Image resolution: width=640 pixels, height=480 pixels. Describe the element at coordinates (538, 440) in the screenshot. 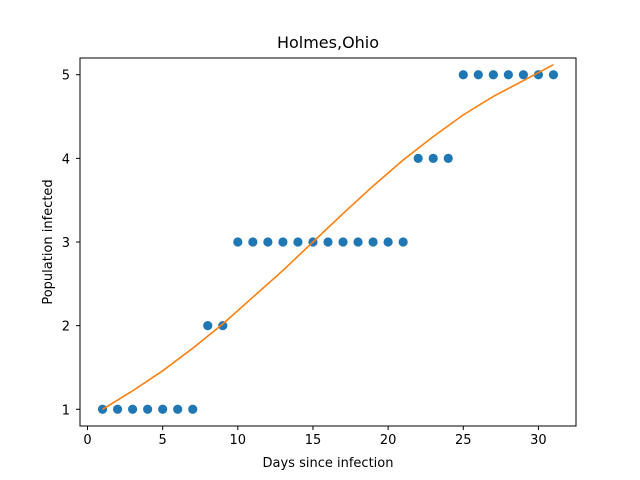

I see `x-tick-label: 30` at that location.